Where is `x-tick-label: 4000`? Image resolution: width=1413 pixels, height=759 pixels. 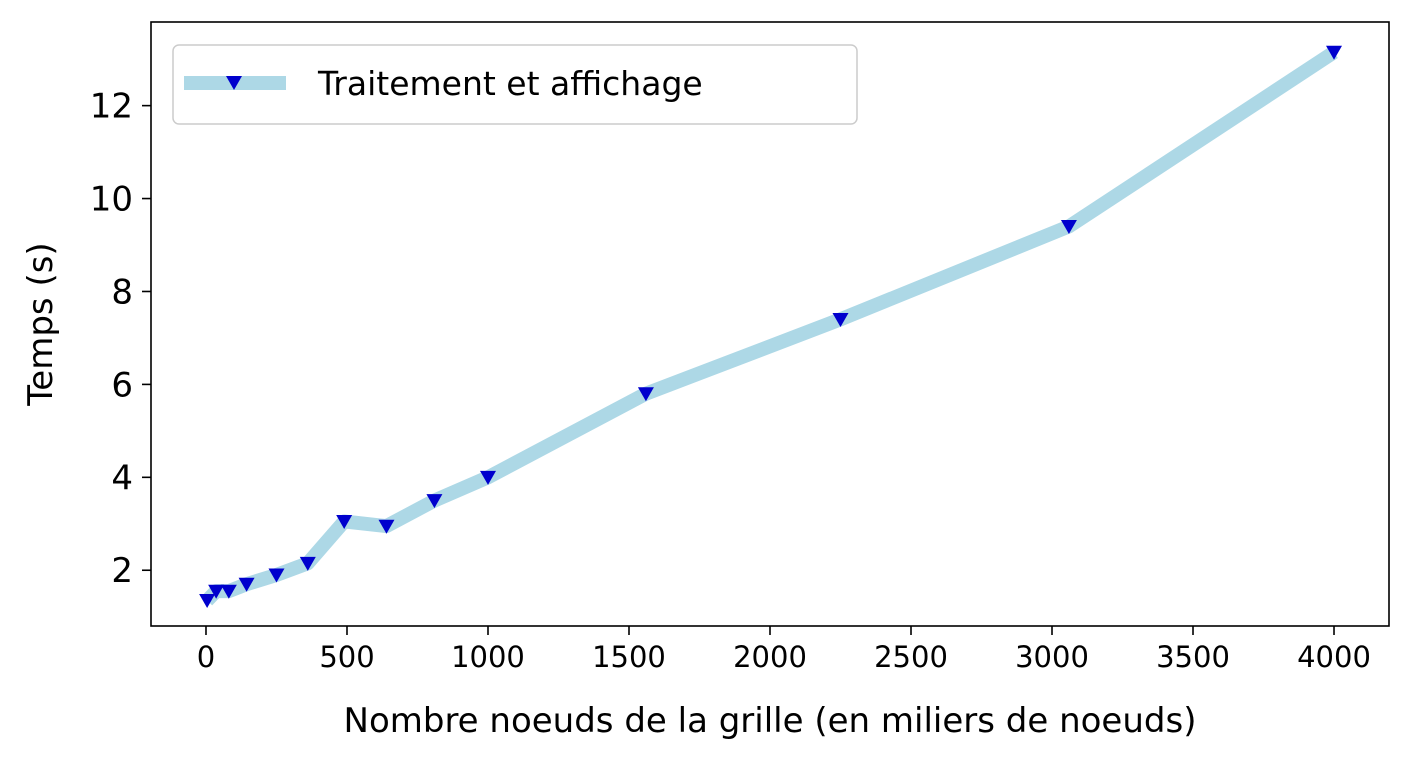
x-tick-label: 4000 is located at coordinates (1334, 657).